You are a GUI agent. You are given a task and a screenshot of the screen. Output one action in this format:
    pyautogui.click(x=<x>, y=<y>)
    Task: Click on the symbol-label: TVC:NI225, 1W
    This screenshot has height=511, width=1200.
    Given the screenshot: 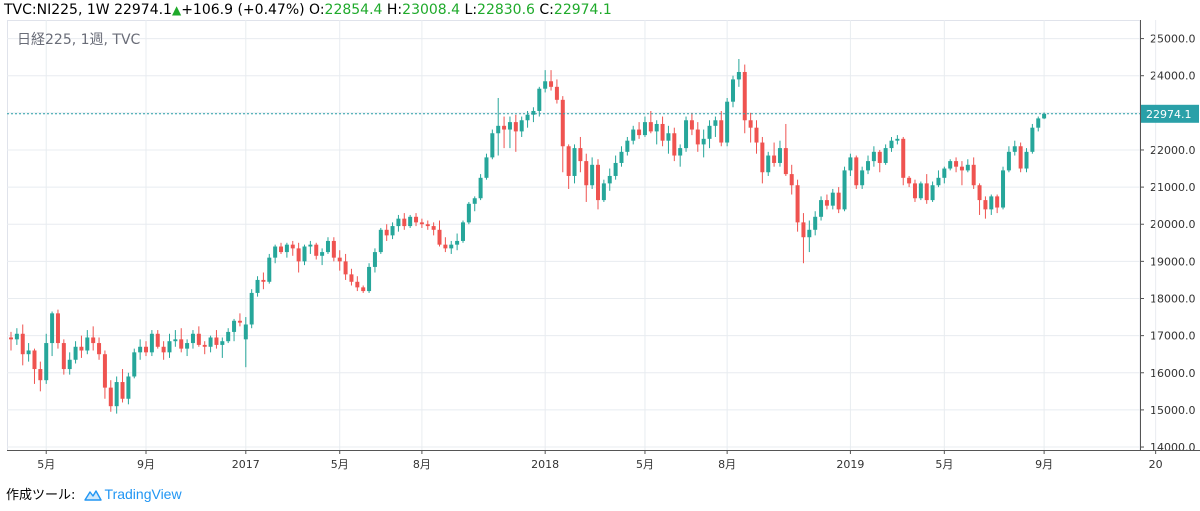 What is the action you would take?
    pyautogui.click(x=57, y=10)
    